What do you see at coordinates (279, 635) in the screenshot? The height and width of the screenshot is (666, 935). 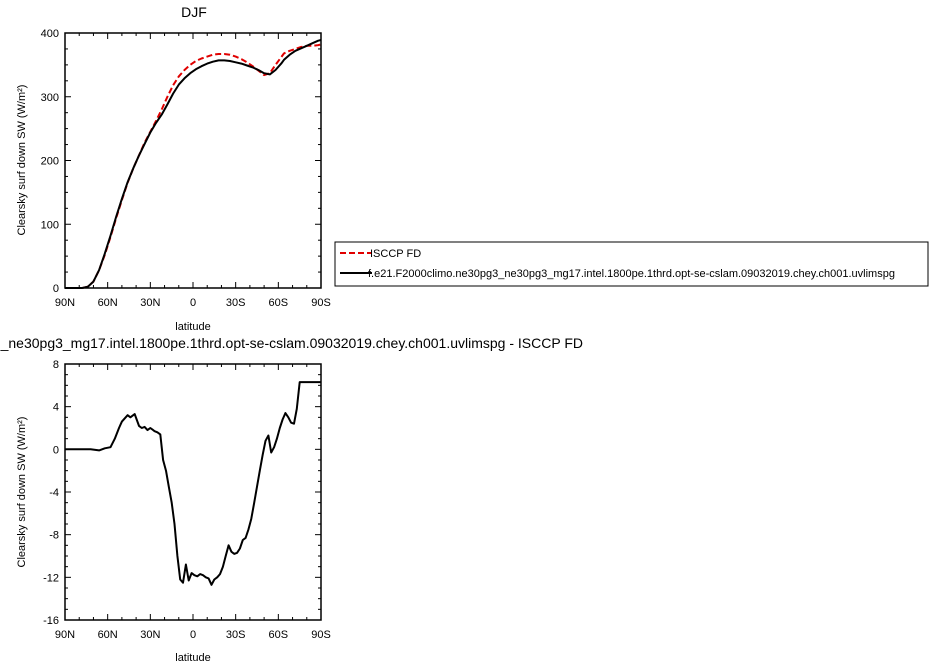 I see `bottom-x-tick-label: 60S` at bounding box center [279, 635].